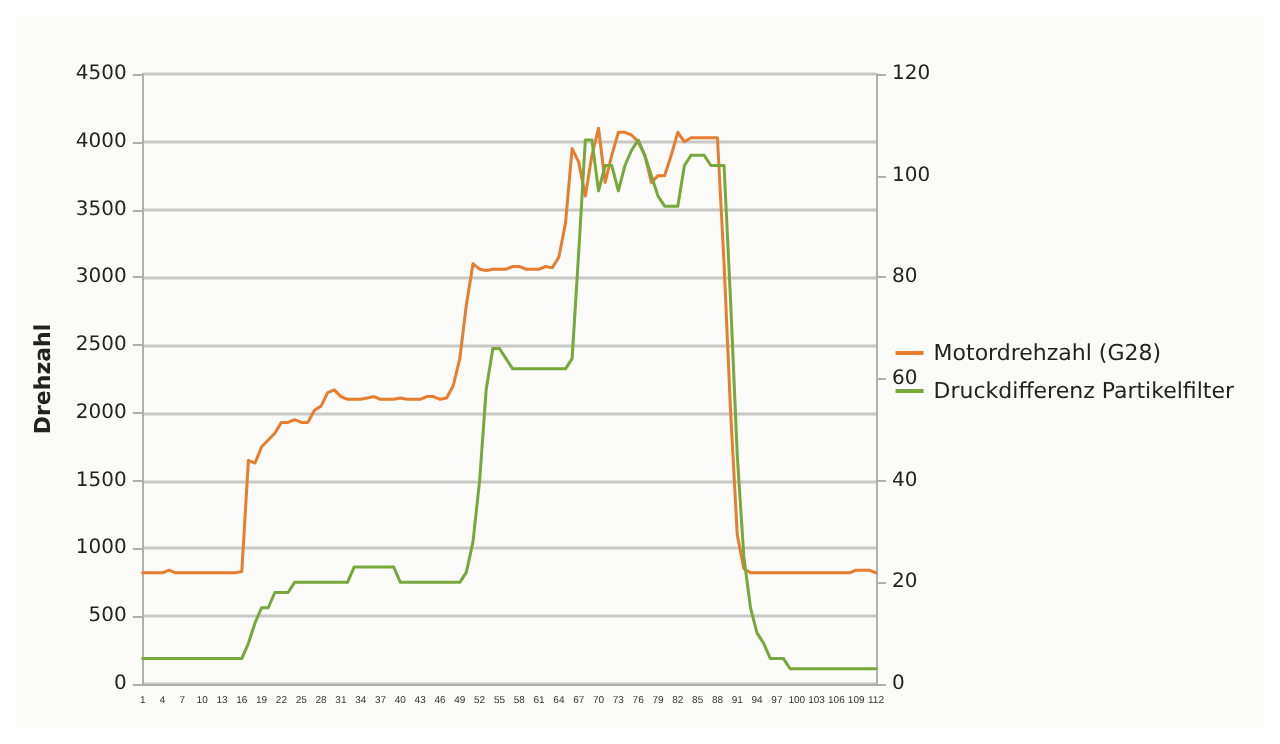  I want to click on y2-tick-label: 20, so click(905, 582).